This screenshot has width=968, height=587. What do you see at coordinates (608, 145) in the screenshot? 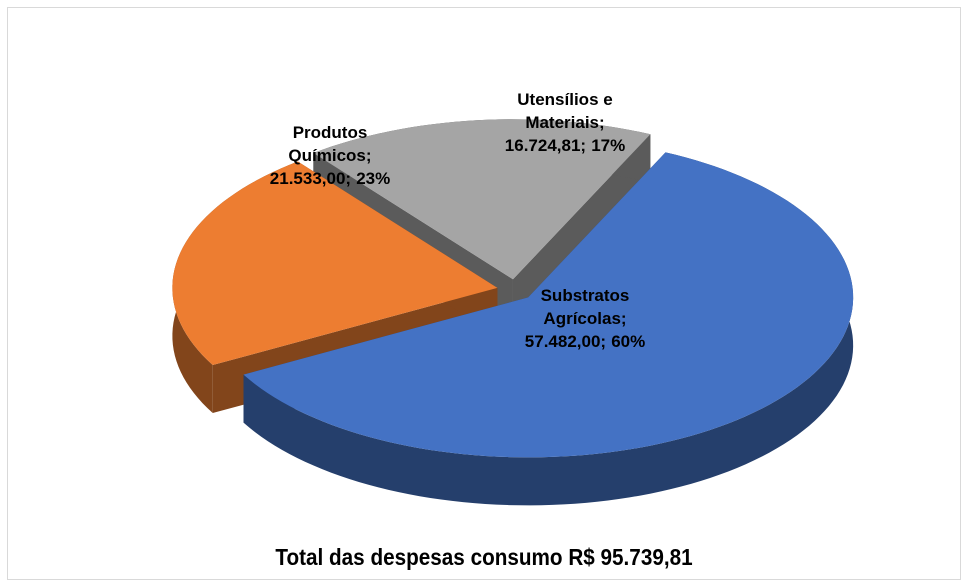
I see `label-percentage: 17%` at bounding box center [608, 145].